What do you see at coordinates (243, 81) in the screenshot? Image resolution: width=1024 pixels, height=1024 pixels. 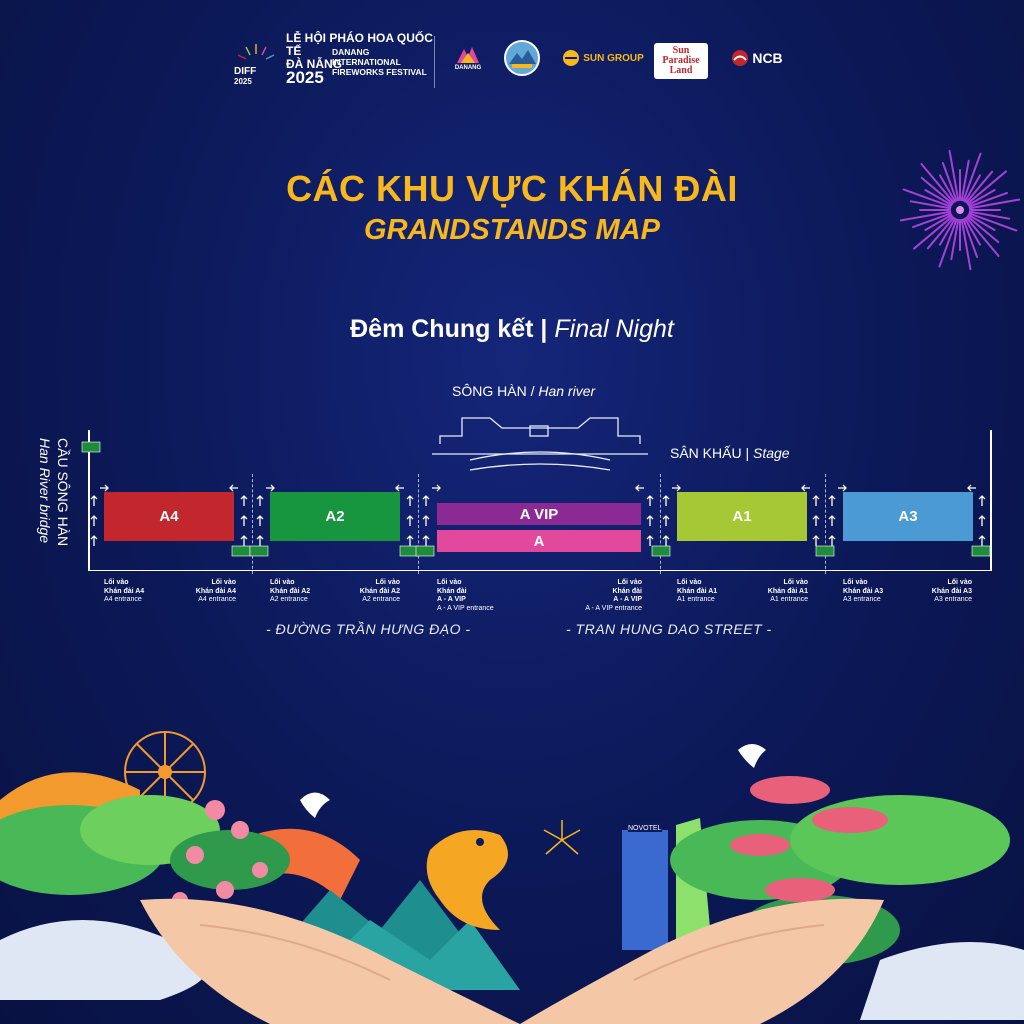 I see `svg-text: 2025` at bounding box center [243, 81].